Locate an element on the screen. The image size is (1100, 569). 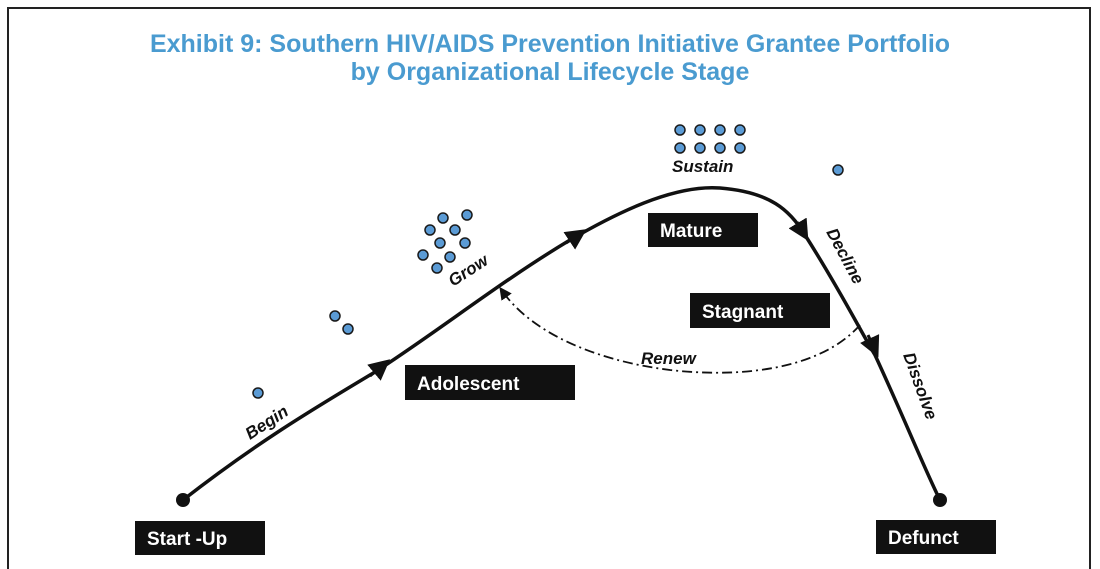
stage-label: Mature is located at coordinates (691, 231).